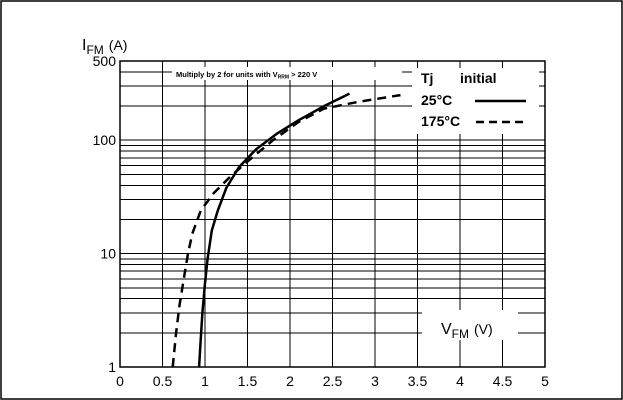 This screenshot has height=400, width=623. Describe the element at coordinates (503, 381) in the screenshot. I see `x-tick-label: 4.5` at that location.